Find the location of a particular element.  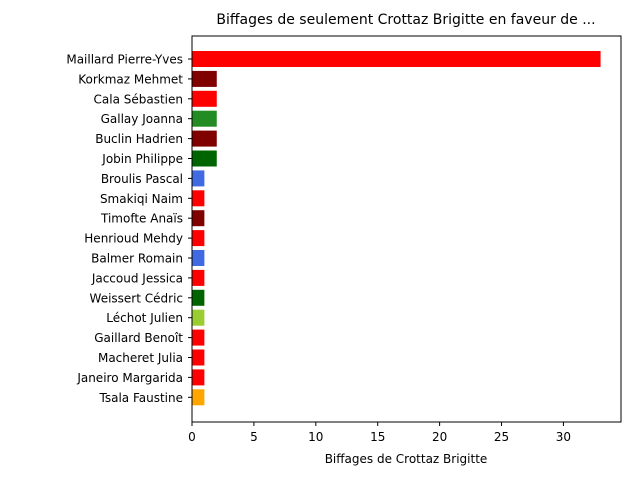

x-tick-label: 20 is located at coordinates (439, 437).